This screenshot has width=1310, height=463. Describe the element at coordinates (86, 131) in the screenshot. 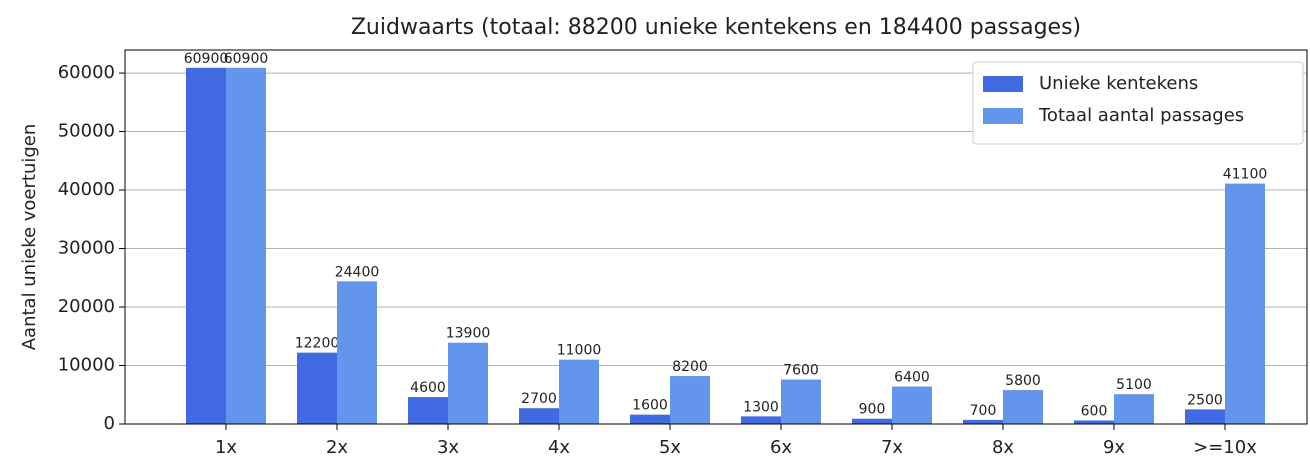

I see `y-tick-label: 50000` at that location.